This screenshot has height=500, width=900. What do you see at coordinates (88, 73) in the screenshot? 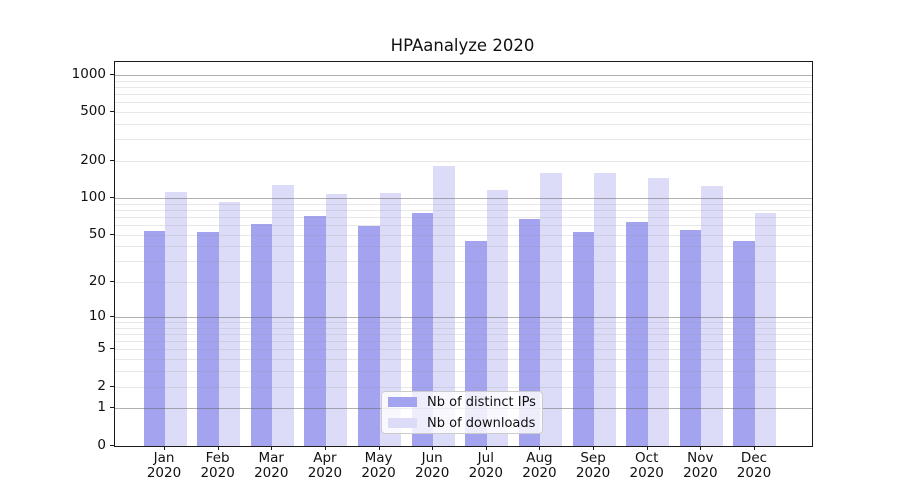
I see `y-tick-label-1000: 1000` at bounding box center [88, 73].